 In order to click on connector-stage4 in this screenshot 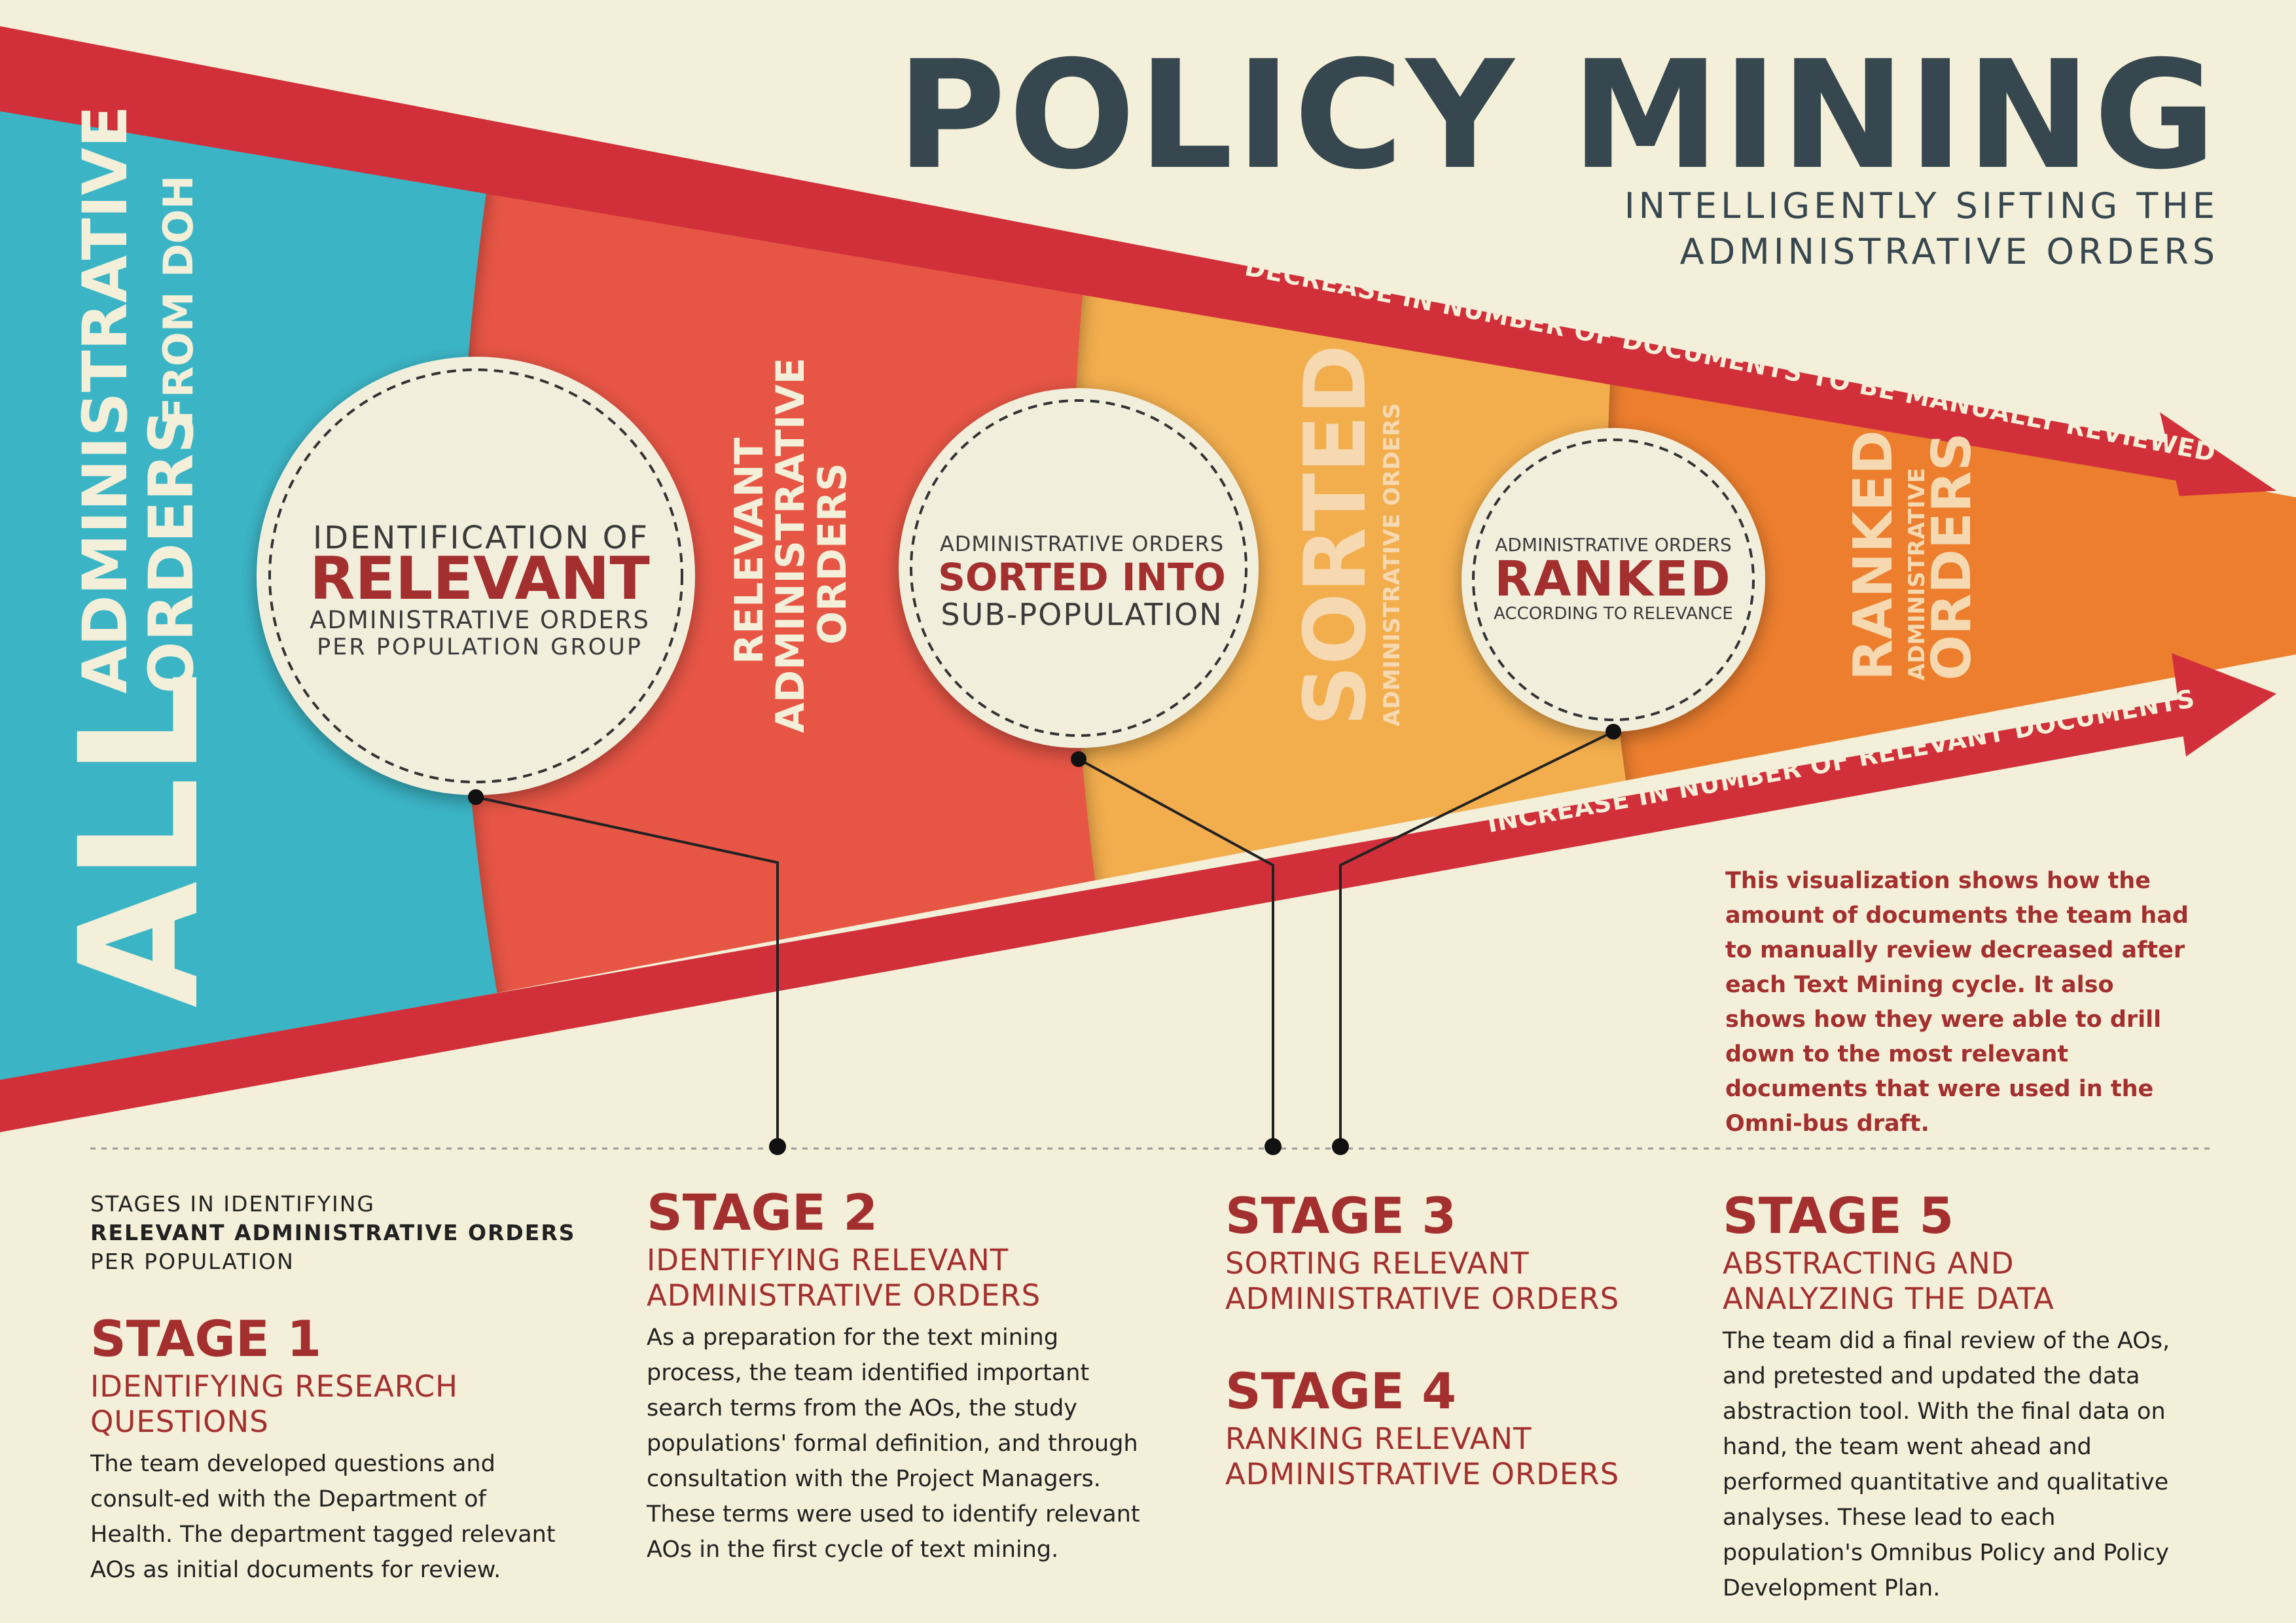, I will do `click(1476, 938)`.